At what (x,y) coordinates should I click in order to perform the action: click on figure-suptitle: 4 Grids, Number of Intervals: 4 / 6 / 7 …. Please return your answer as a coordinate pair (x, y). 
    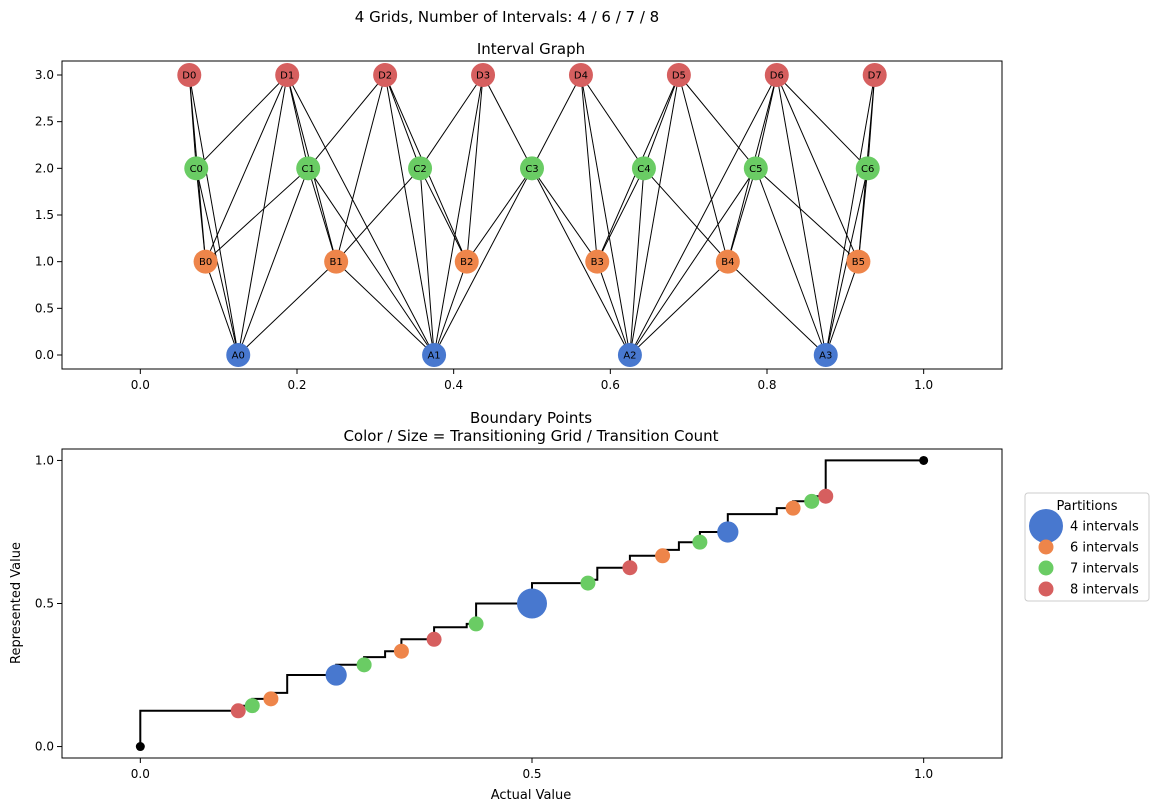
    Looking at the image, I should click on (507, 17).